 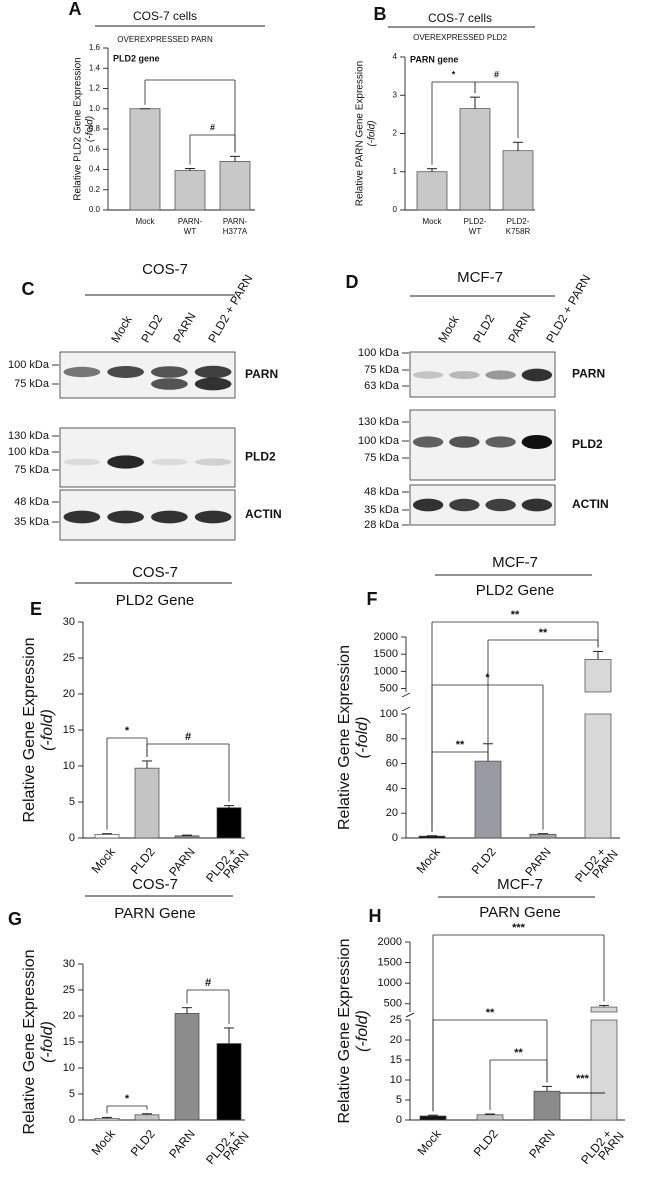 What do you see at coordinates (95, 47) in the screenshot?
I see `y-tick-label: 1.6` at bounding box center [95, 47].